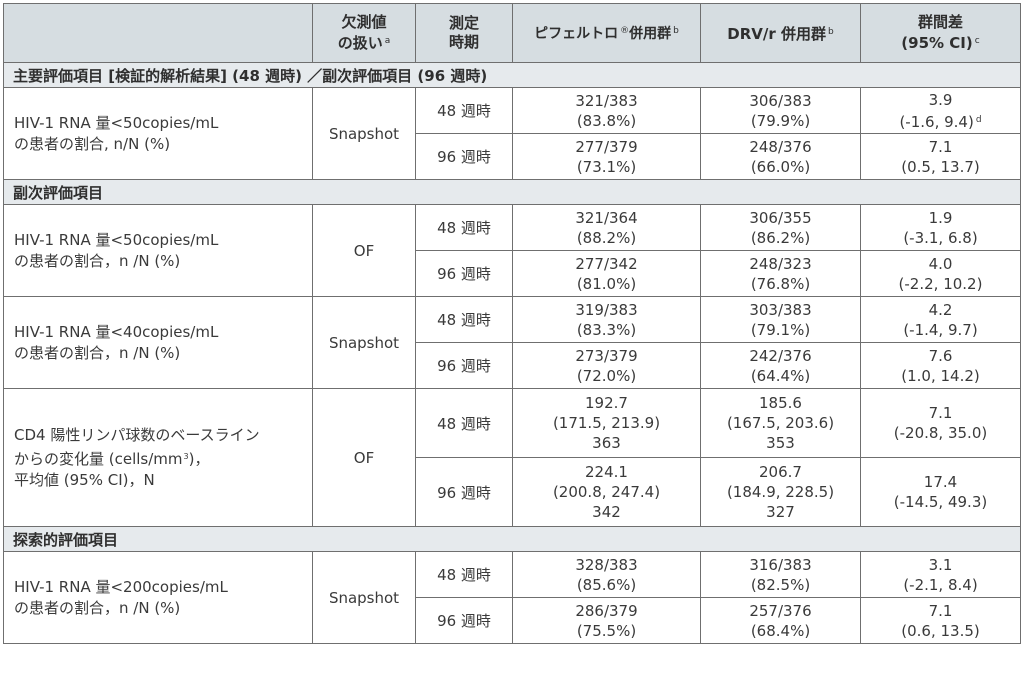  Describe the element at coordinates (780, 492) in the screenshot. I see `drv-value: 206.7 (184.9, 228.5) 327` at that location.